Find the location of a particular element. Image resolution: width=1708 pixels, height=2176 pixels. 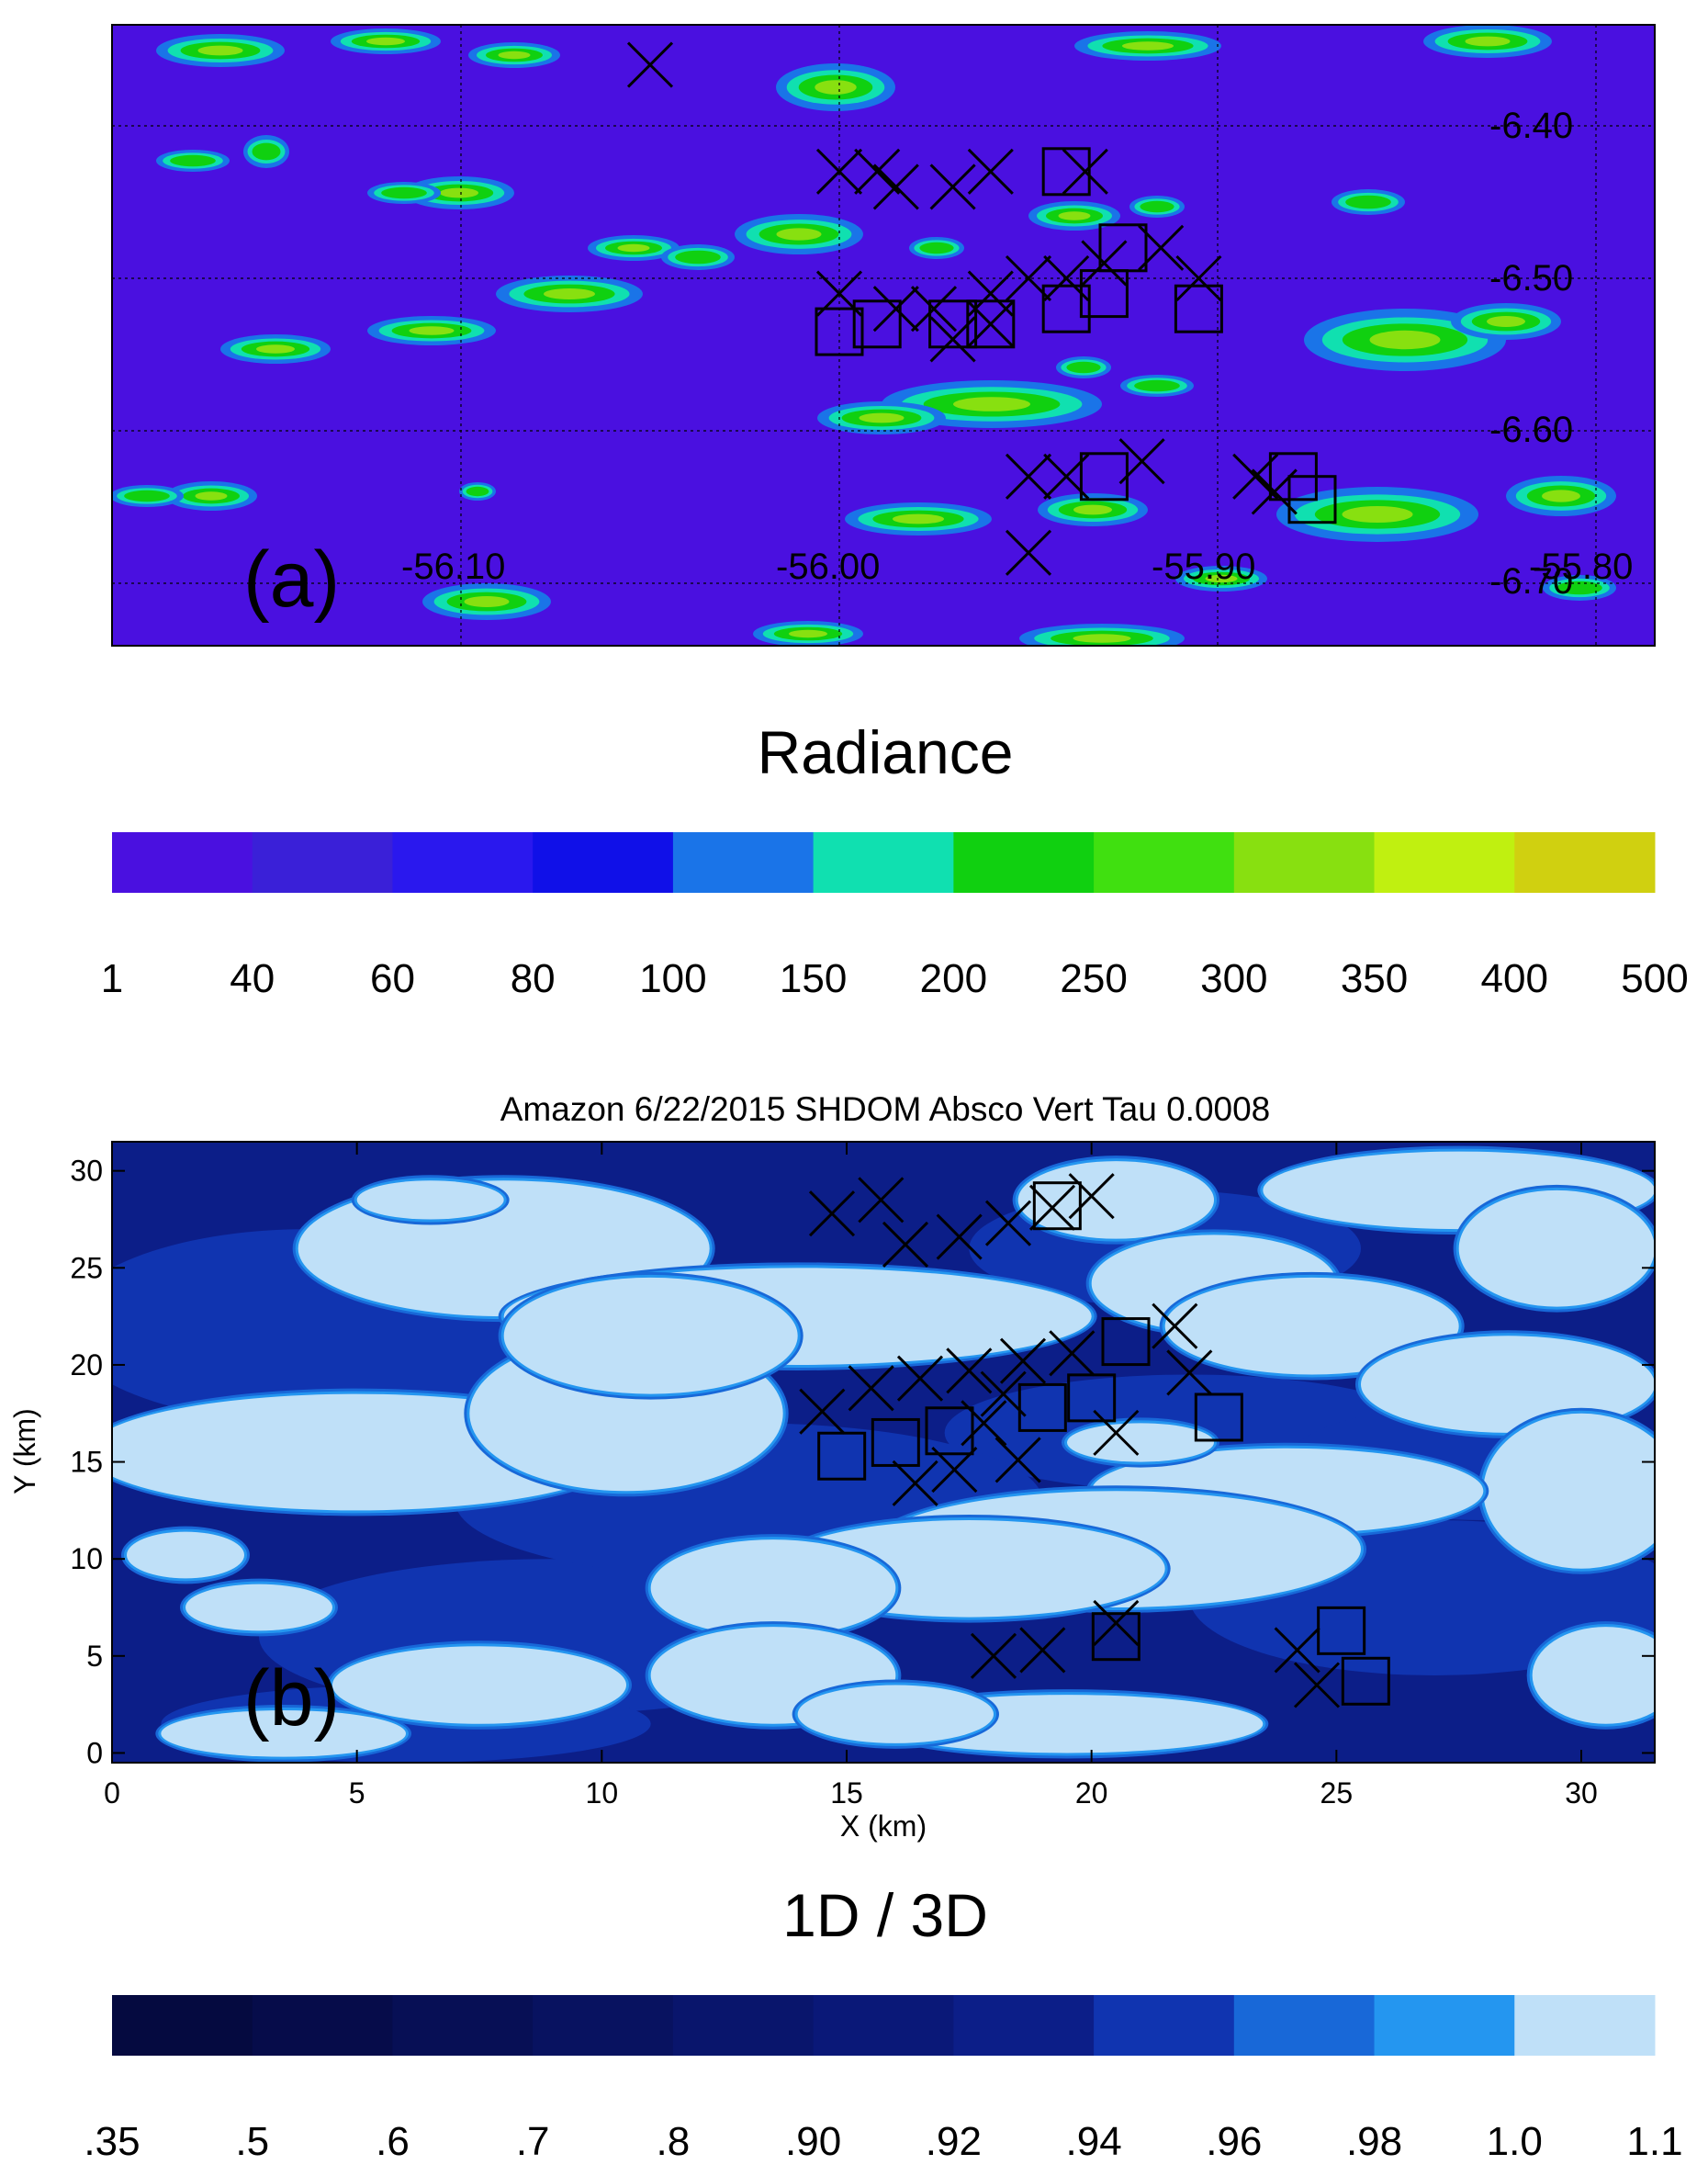

x-tick-label: 25 is located at coordinates (1337, 1793).